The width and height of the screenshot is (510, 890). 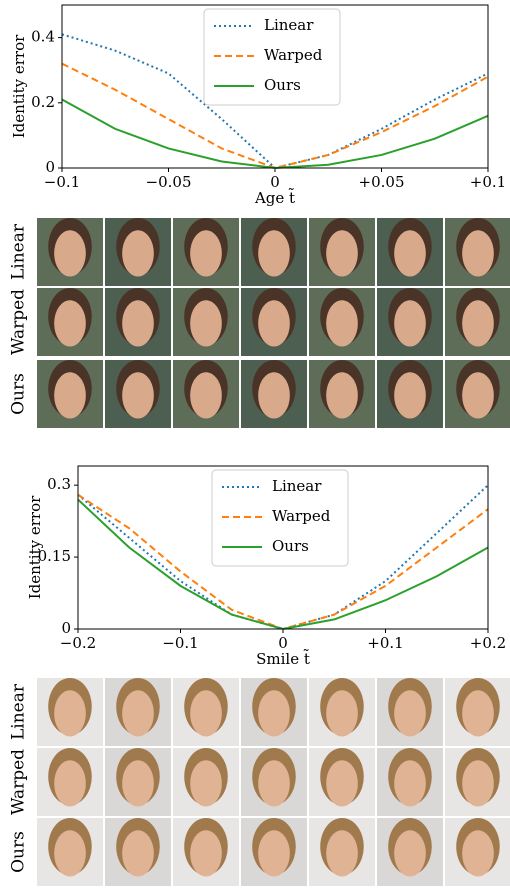 I want to click on x-tick-label: +0.2, so click(x=488, y=643).